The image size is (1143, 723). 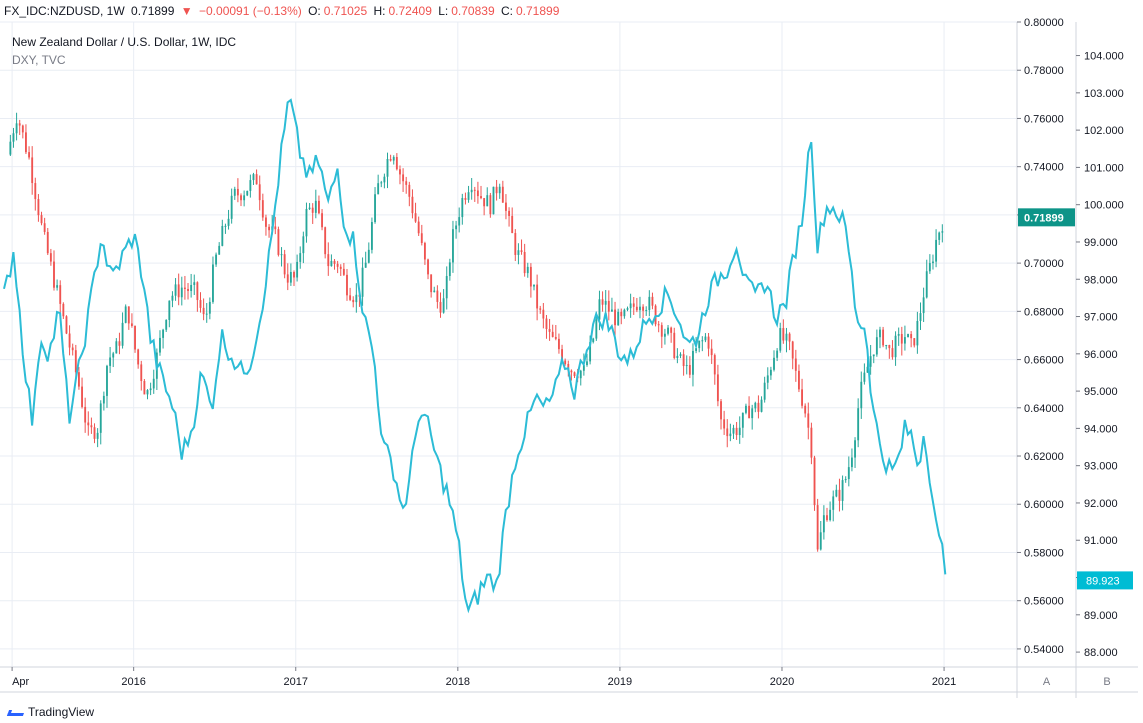 I want to click on symbol-label: FX_IDC:NZDUSD, 1W, so click(x=64, y=11).